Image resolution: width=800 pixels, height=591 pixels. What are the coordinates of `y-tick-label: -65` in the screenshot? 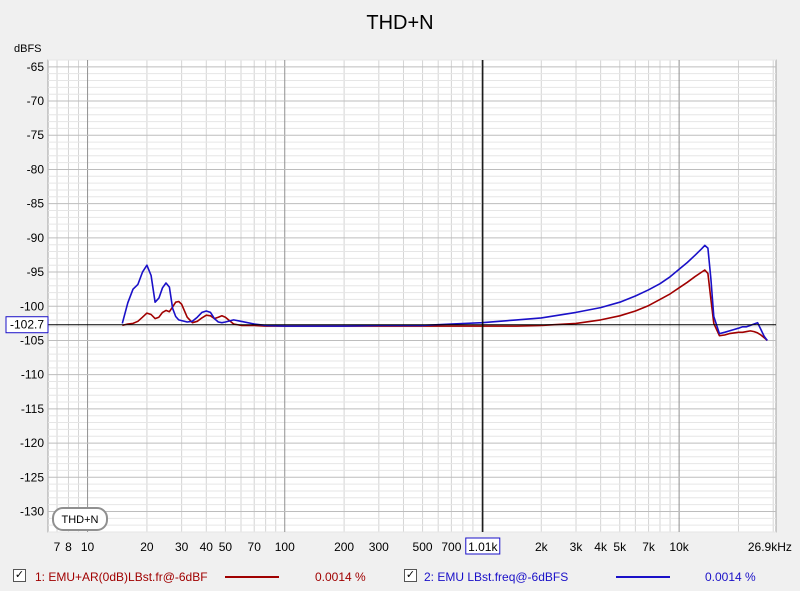 It's located at (36, 67).